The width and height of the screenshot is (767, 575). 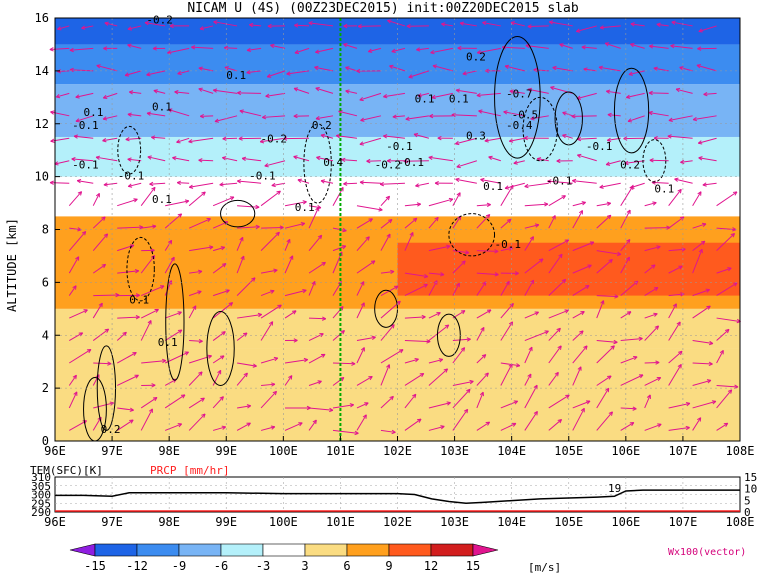 I want to click on subplot-left-y-label: 295, so click(x=41, y=503).